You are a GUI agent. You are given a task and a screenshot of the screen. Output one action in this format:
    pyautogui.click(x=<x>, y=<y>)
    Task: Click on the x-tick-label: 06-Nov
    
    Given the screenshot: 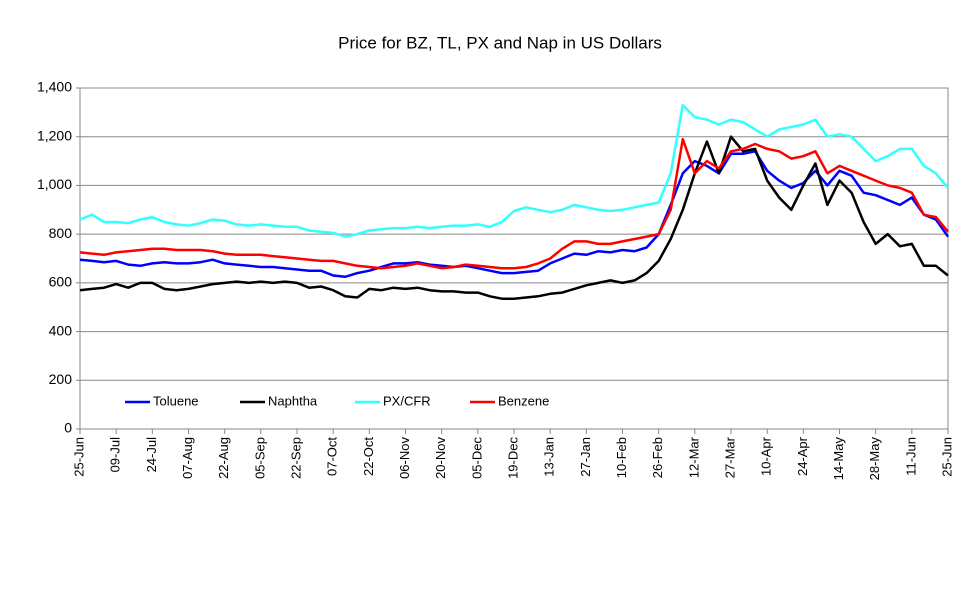 What is the action you would take?
    pyautogui.click(x=404, y=458)
    